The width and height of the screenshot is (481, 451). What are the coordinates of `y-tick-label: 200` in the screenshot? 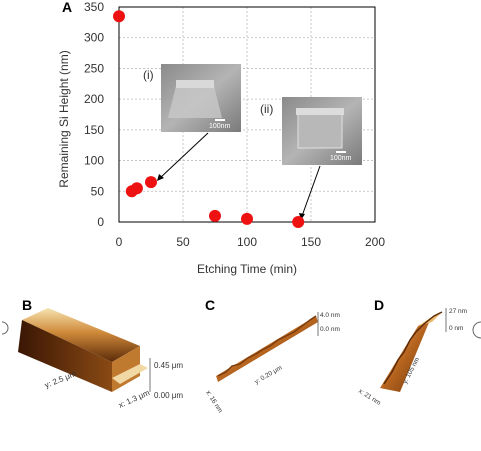 It's located at (94, 99).